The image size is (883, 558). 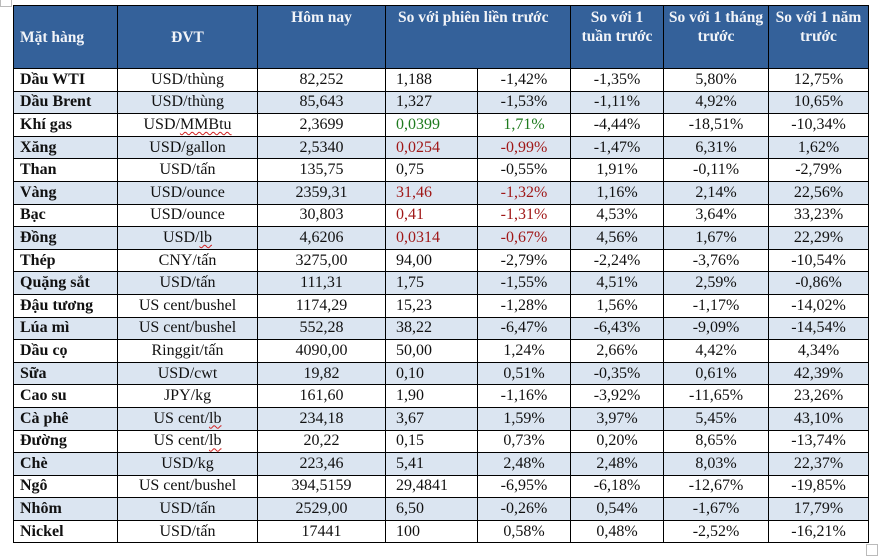 I want to click on year-change: 22,29%, so click(x=819, y=238).